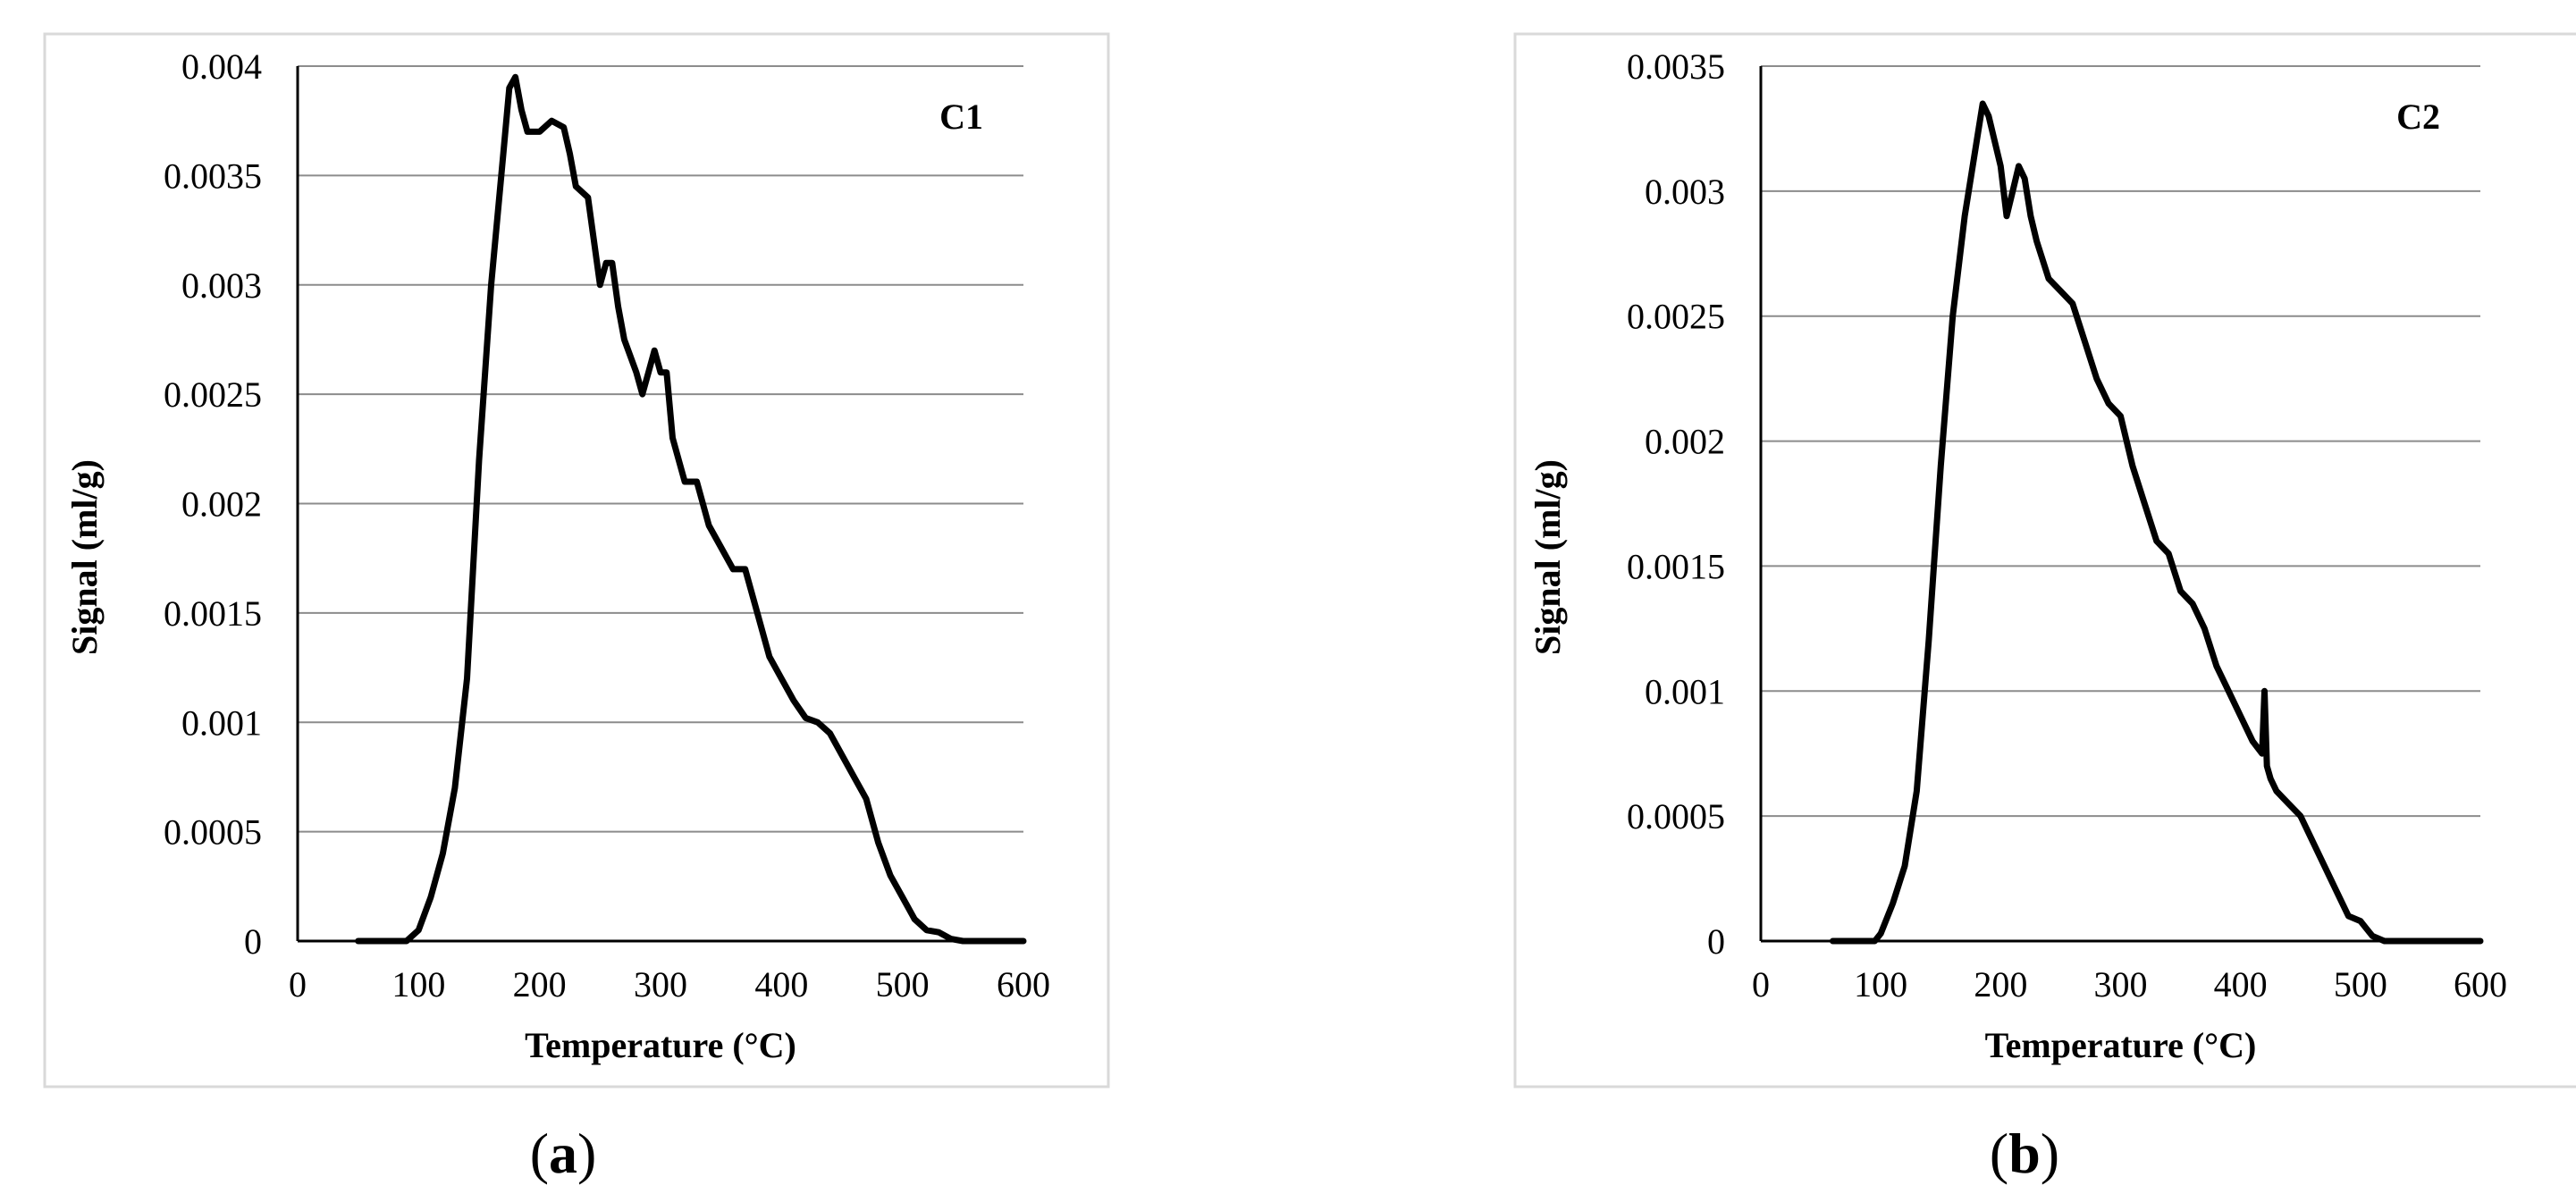 The width and height of the screenshot is (2576, 1202). What do you see at coordinates (1676, 504) in the screenshot?
I see `y-tick-labels-b: 0 0.0005 0.001 0.0015 0.002 0.0025 0.003 0.0035` at bounding box center [1676, 504].